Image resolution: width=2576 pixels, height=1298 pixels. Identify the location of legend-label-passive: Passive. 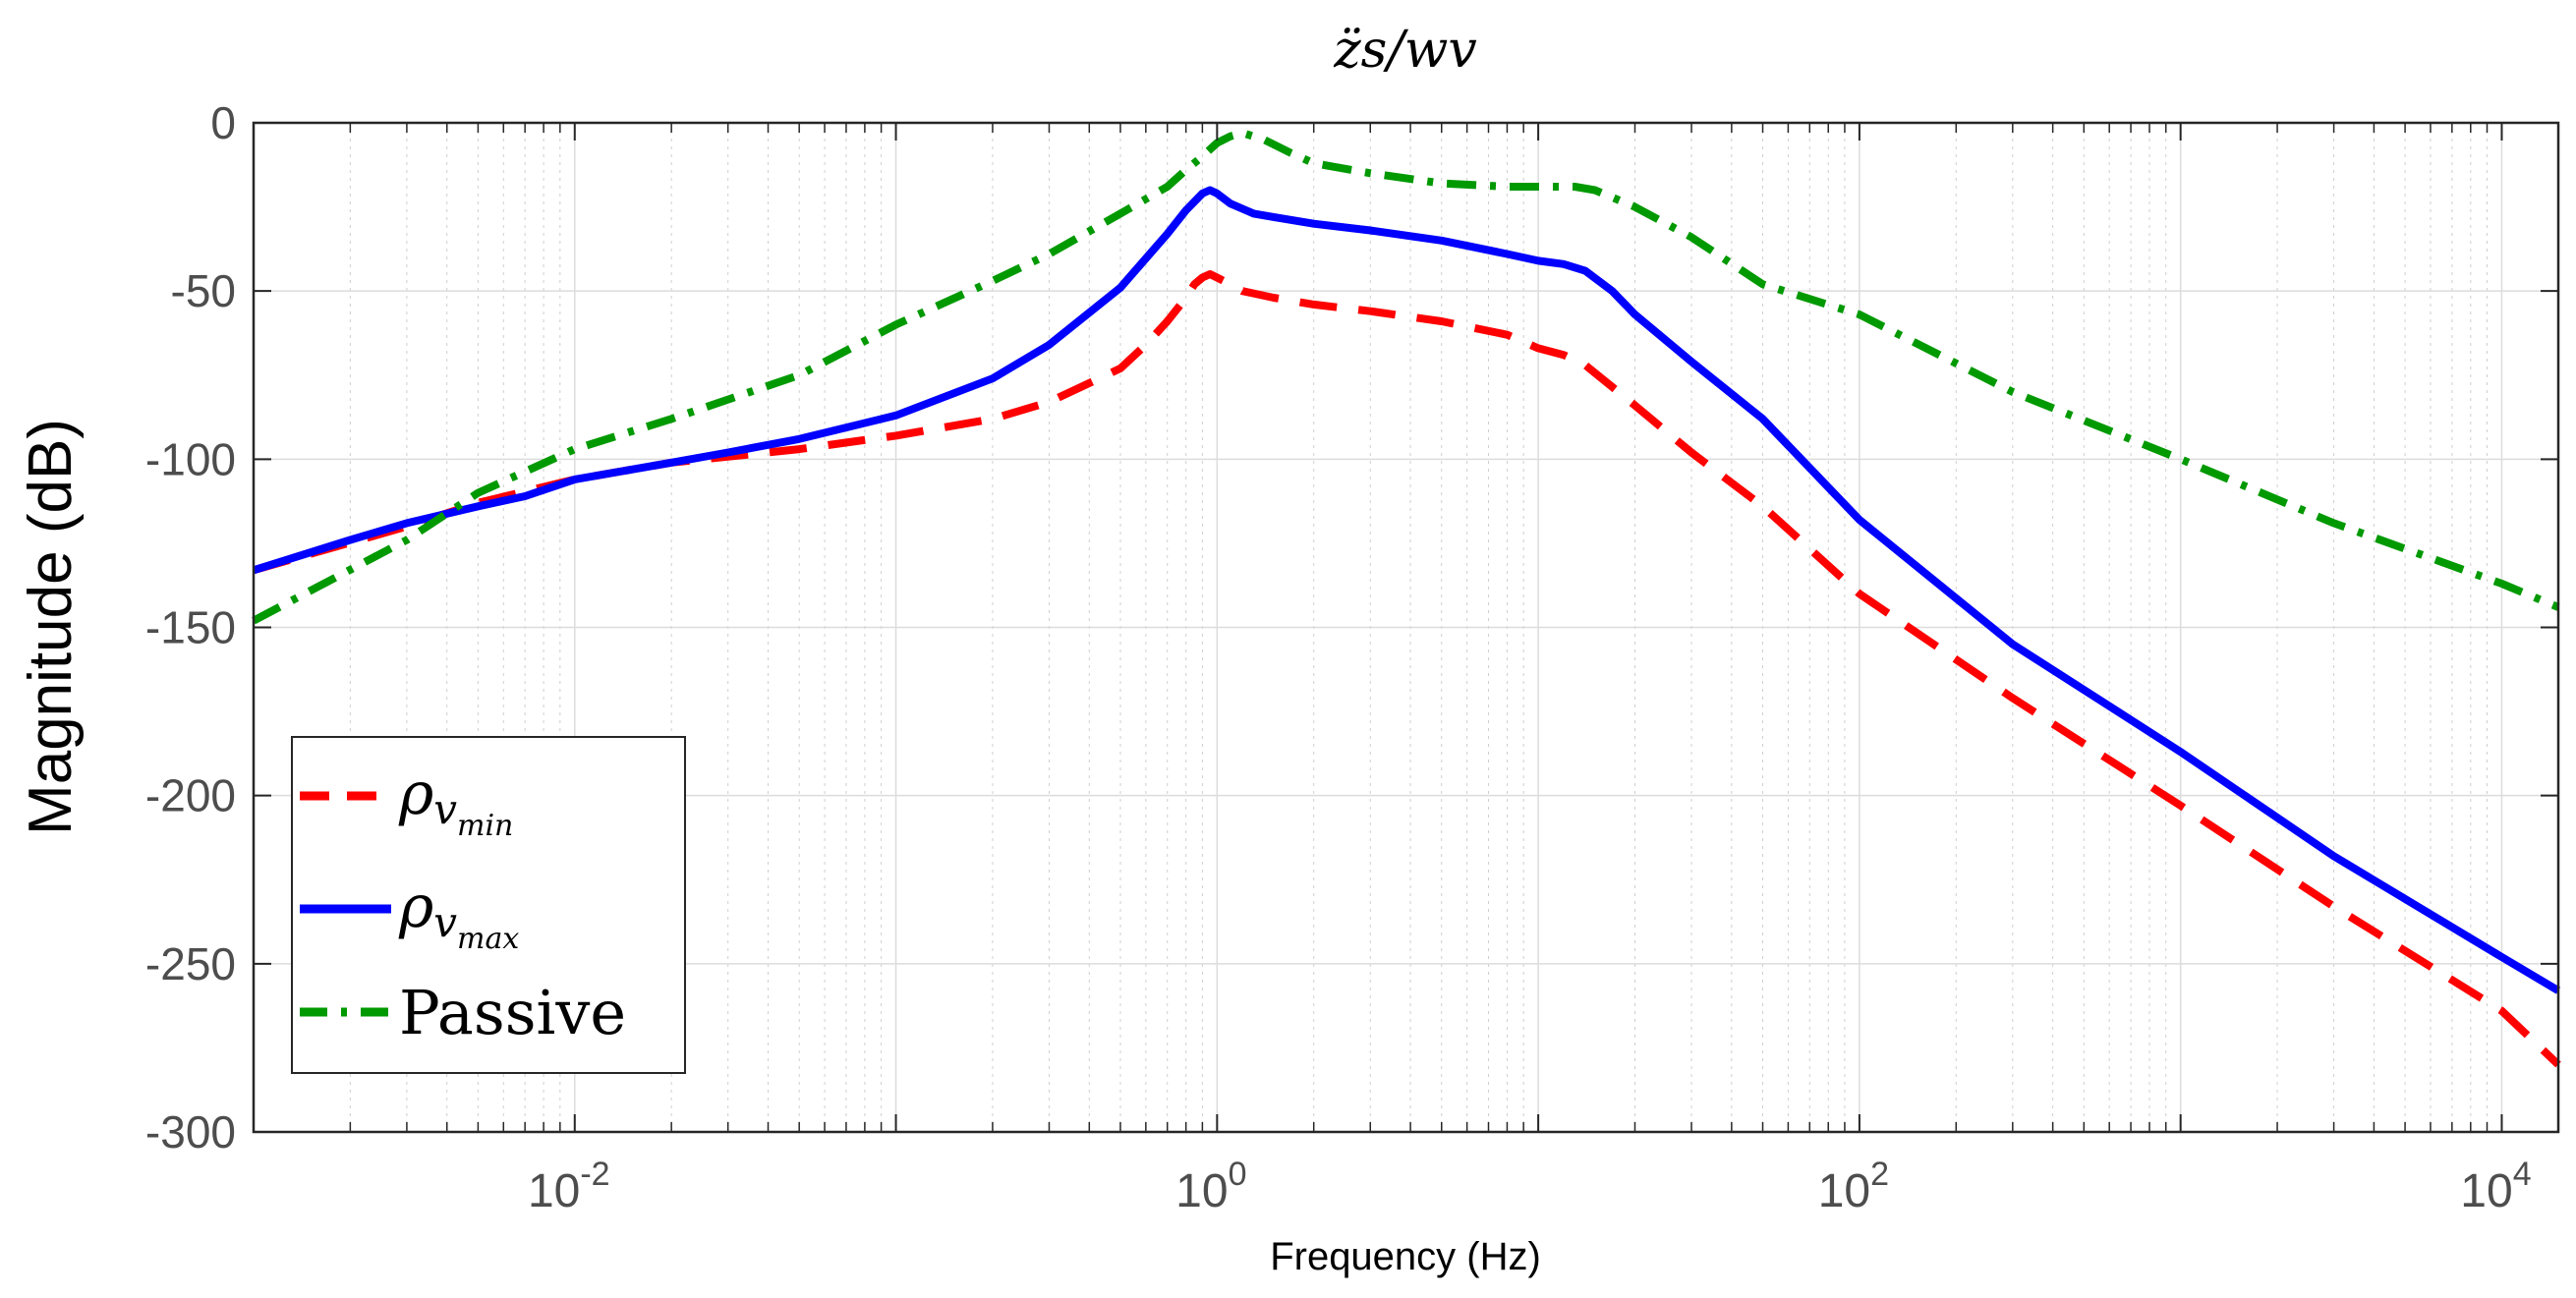
(512, 1012).